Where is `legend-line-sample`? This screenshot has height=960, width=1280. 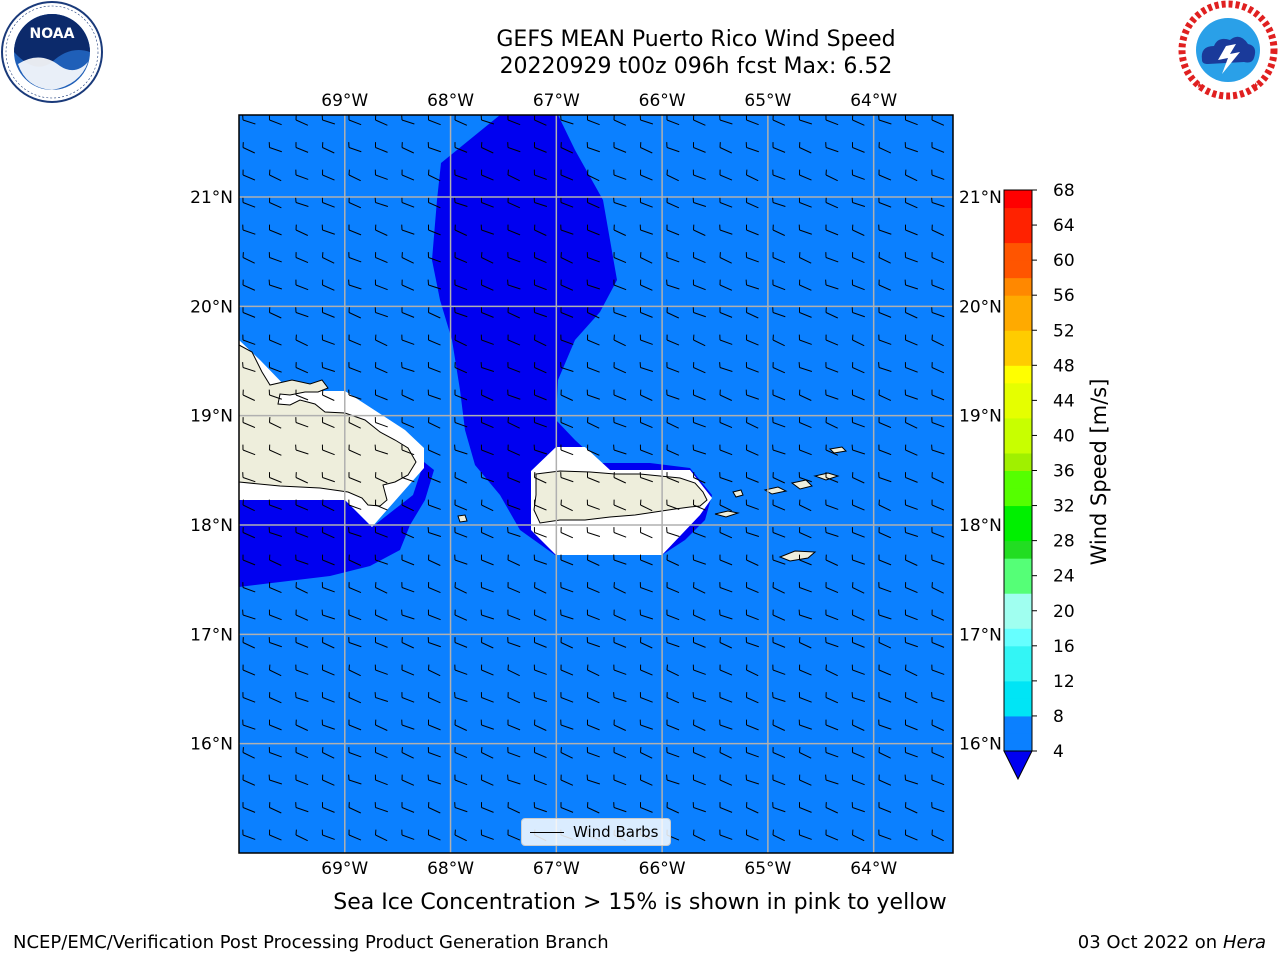 legend-line-sample is located at coordinates (547, 832).